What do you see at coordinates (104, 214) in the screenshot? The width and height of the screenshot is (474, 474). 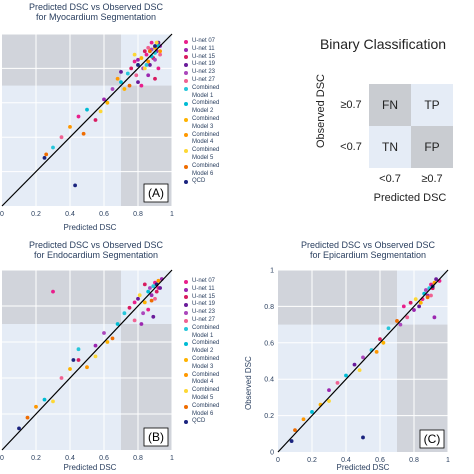 I see `x-tick-label: 0.6` at bounding box center [104, 214].